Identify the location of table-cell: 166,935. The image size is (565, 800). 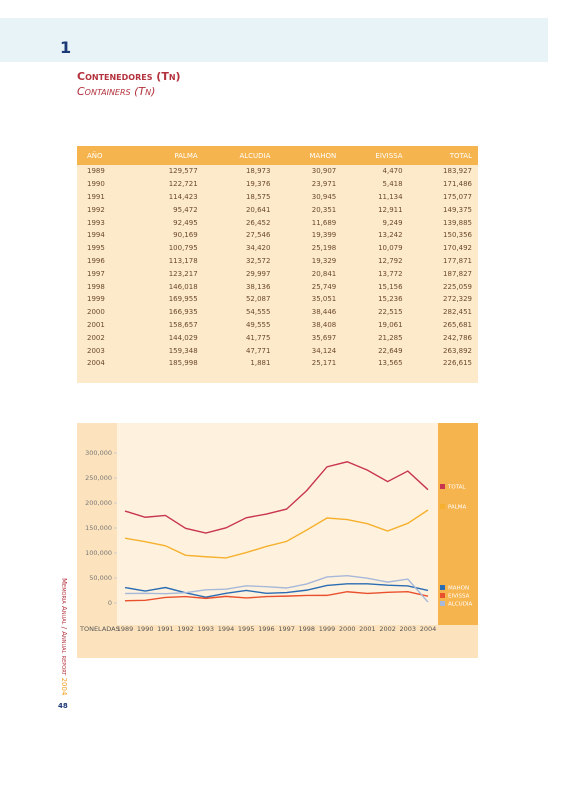
(183, 312).